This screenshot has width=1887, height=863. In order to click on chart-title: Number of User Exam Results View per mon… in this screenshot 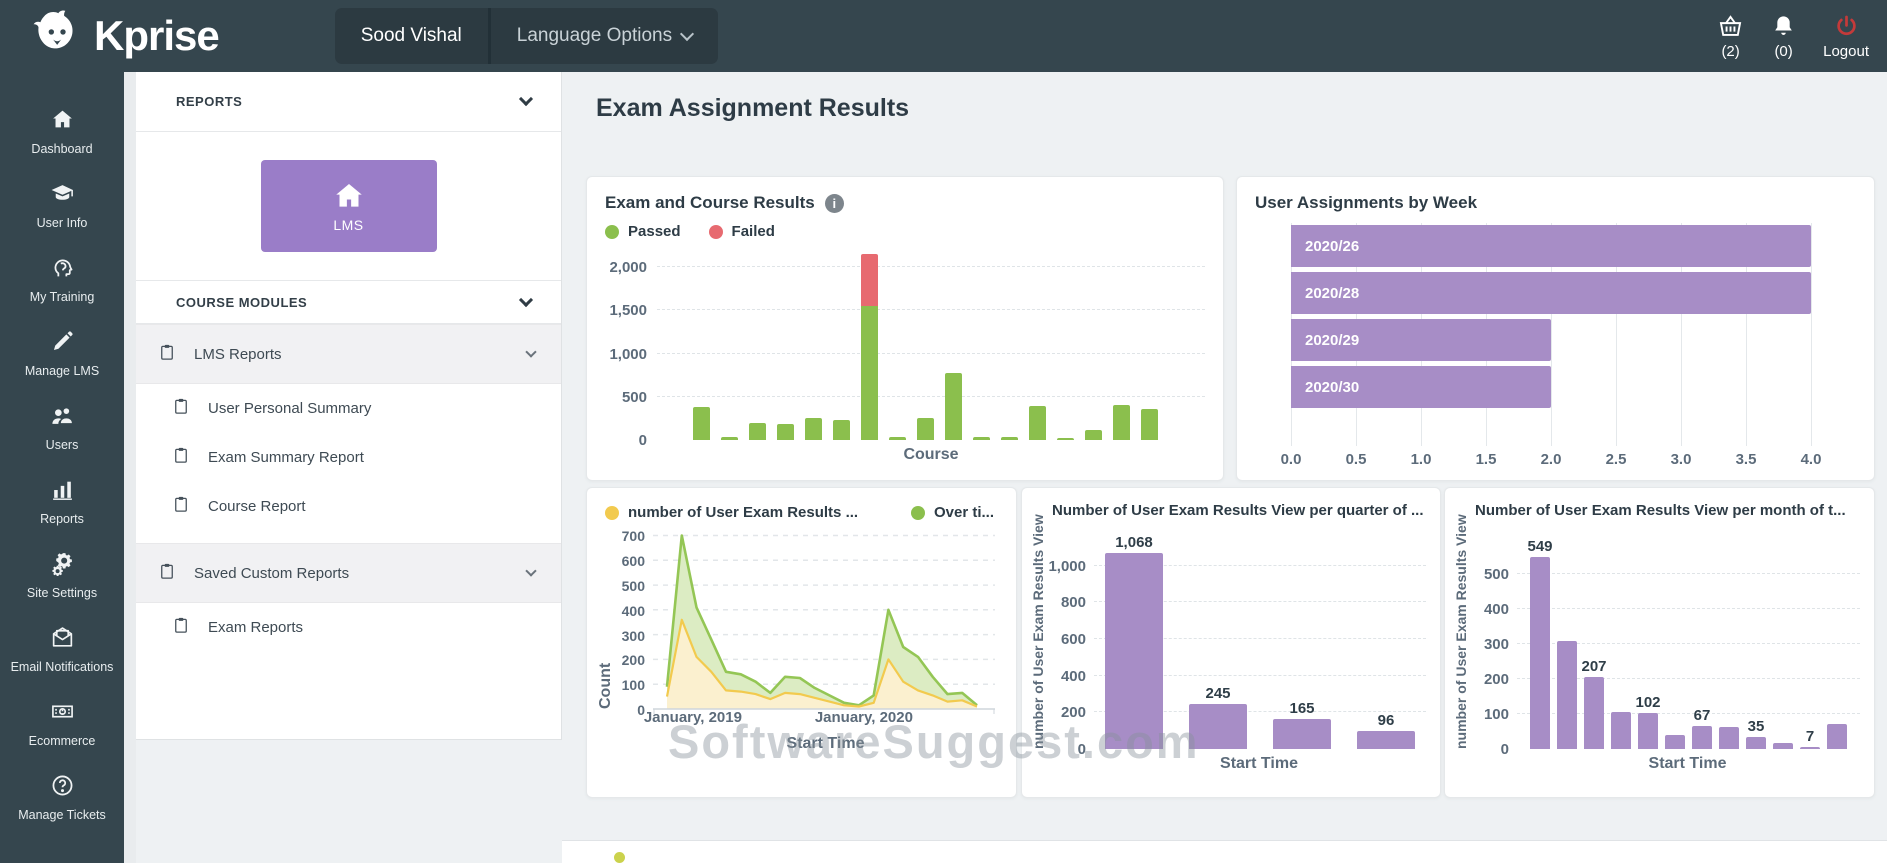, I will do `click(1660, 510)`.